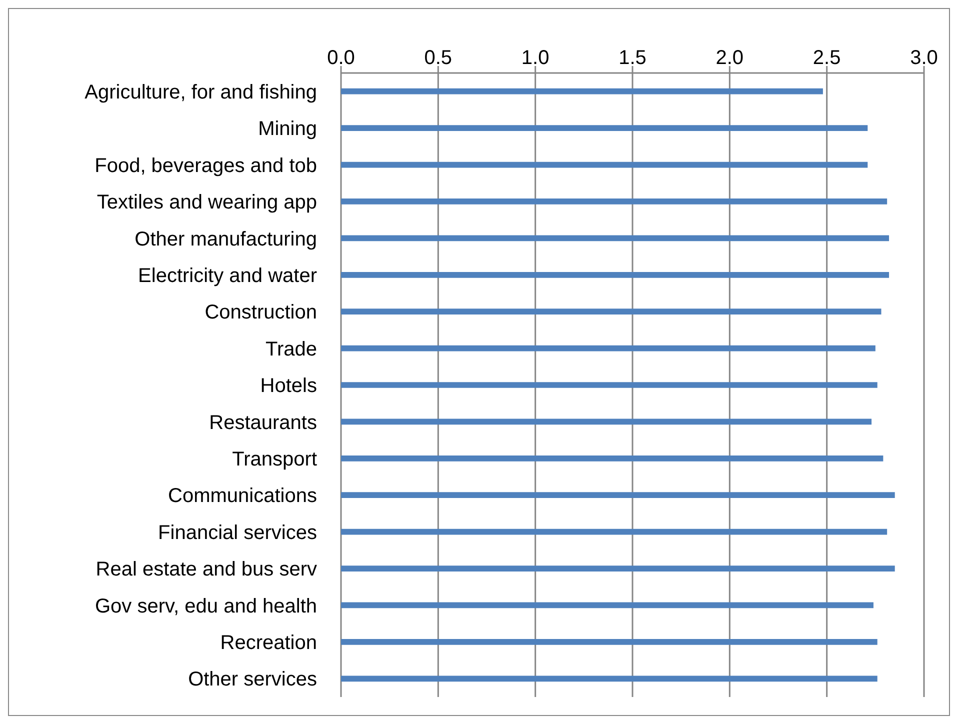  Describe the element at coordinates (826, 58) in the screenshot. I see `x-tick-label: 2.5` at that location.